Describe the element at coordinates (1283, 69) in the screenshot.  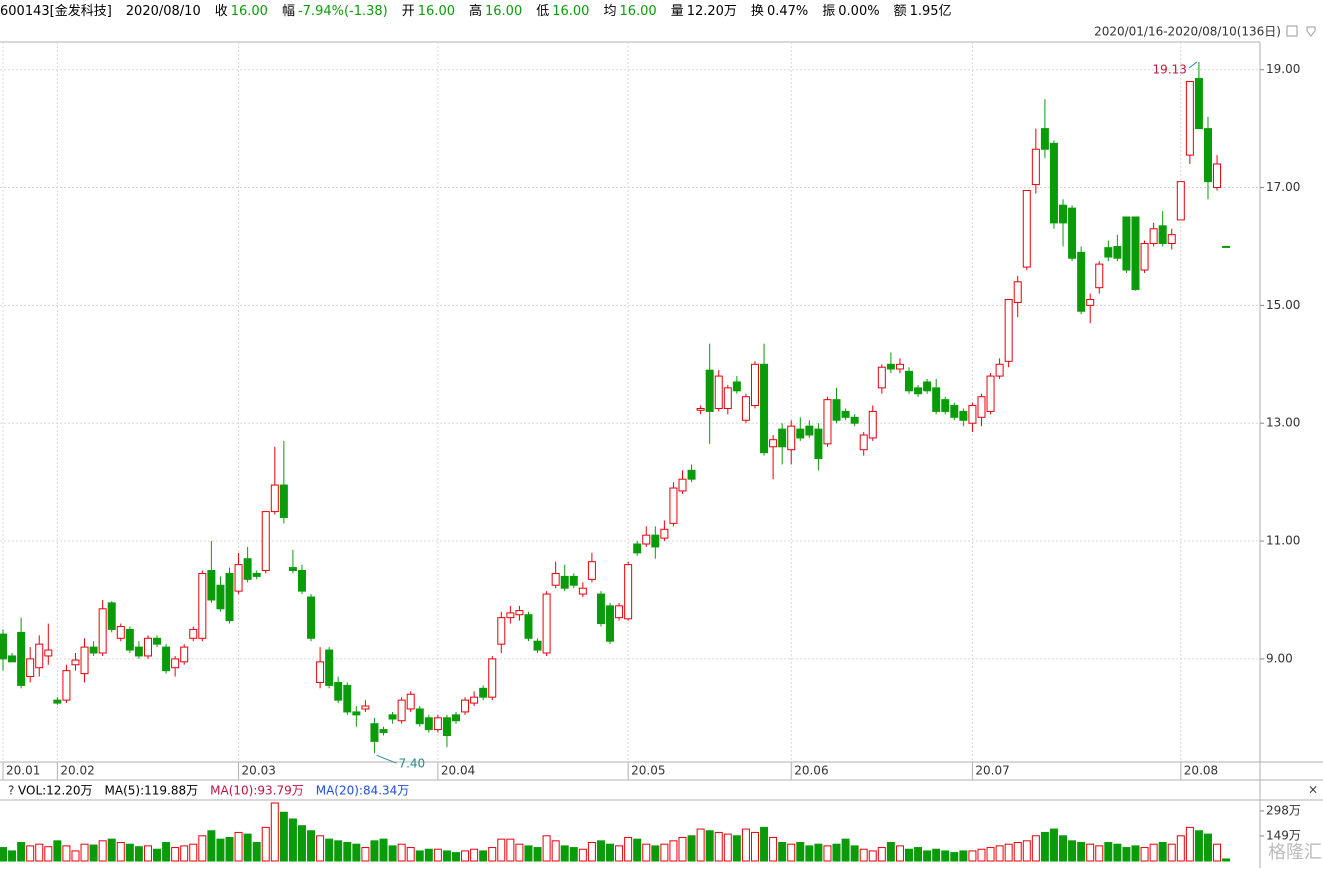
I see `y-tick-label: 19.00` at that location.